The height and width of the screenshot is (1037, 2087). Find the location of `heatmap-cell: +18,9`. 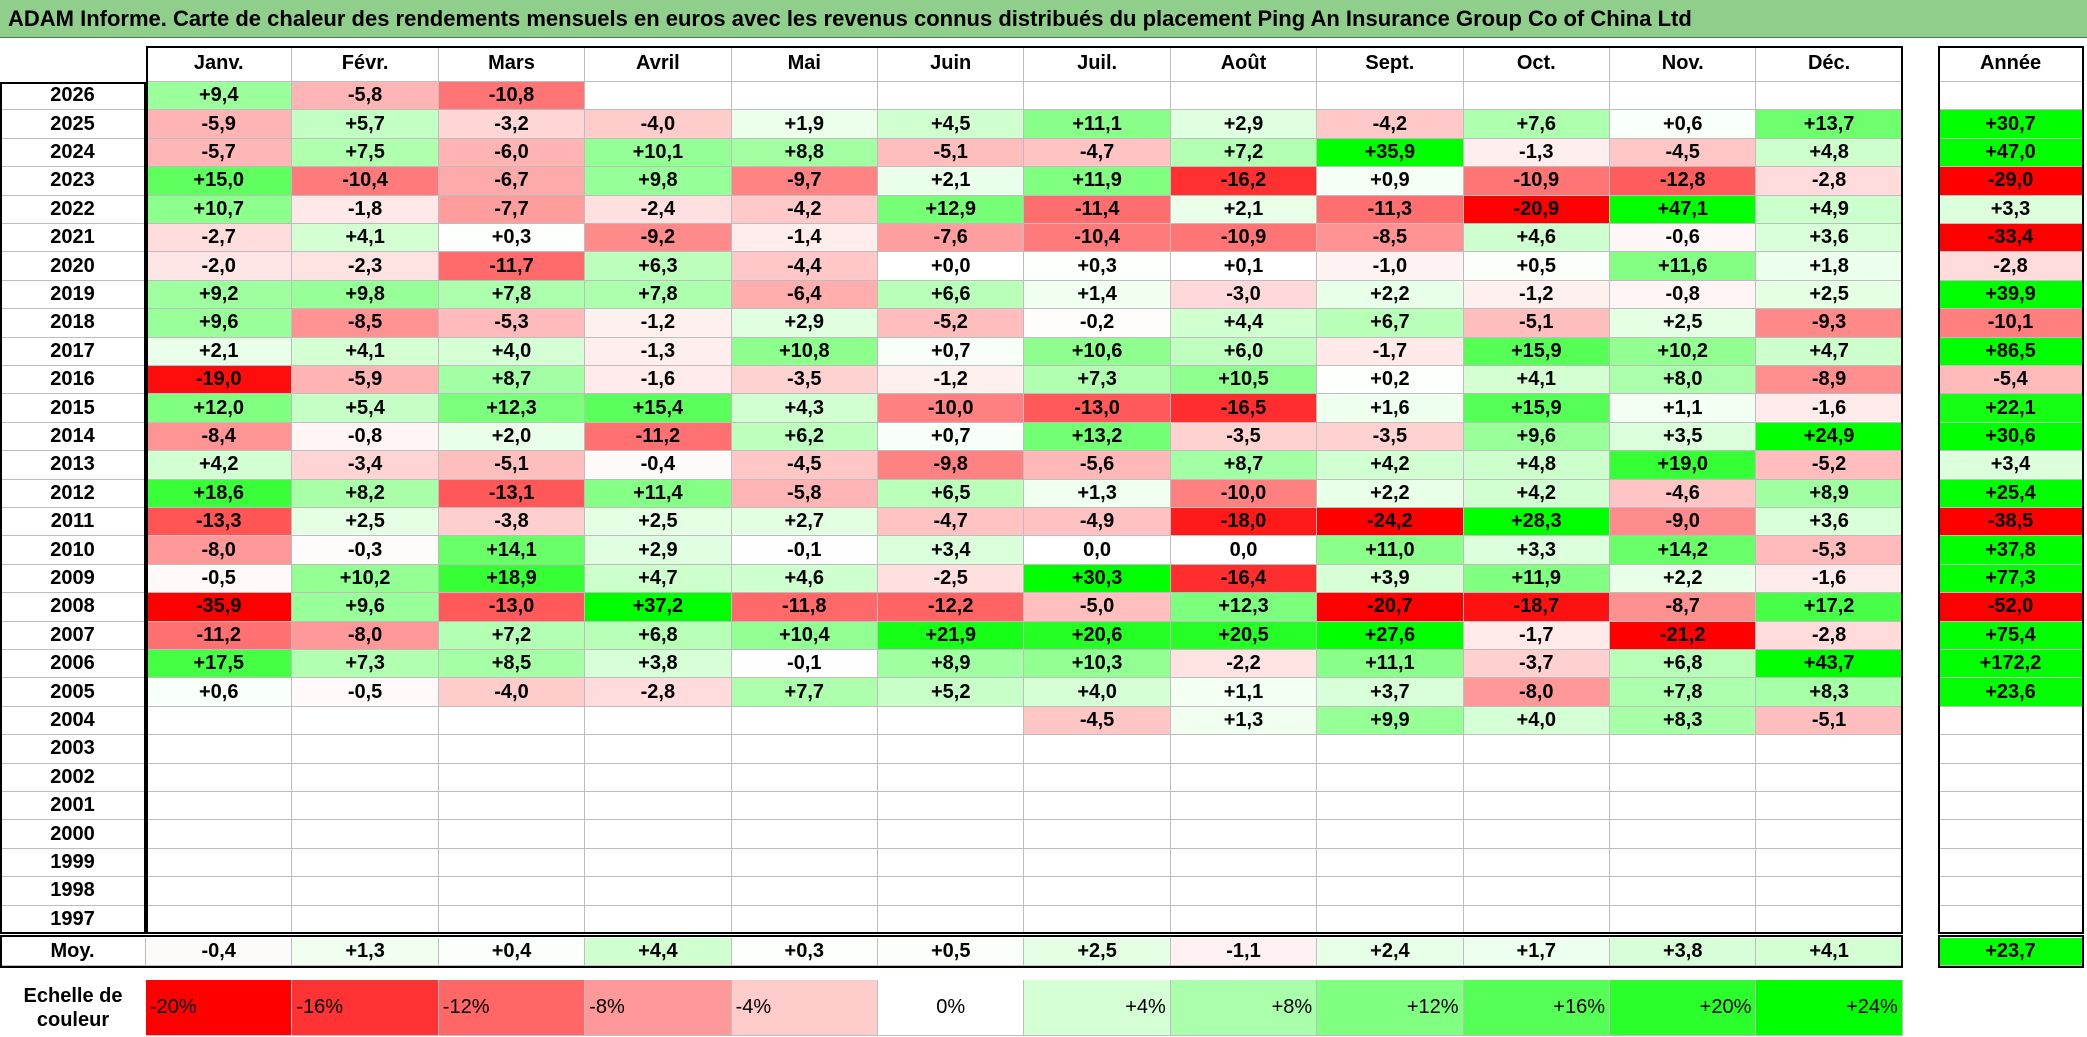

heatmap-cell: +18,9 is located at coordinates (512, 579).